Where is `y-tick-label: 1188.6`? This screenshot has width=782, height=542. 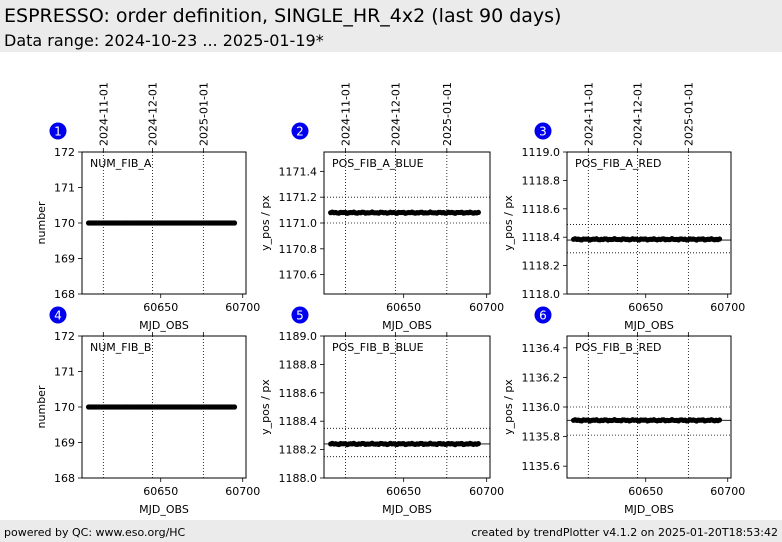
y-tick-label: 1188.6 is located at coordinates (298, 393).